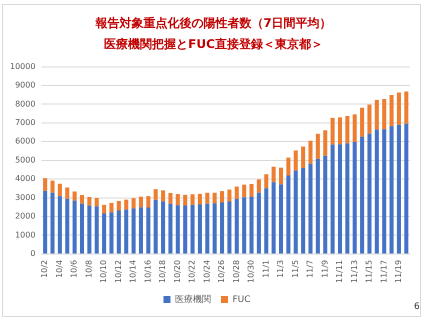 This screenshot has height=320, width=427. Describe the element at coordinates (354, 272) in the screenshot. I see `x-tick-label: 11/13` at that location.